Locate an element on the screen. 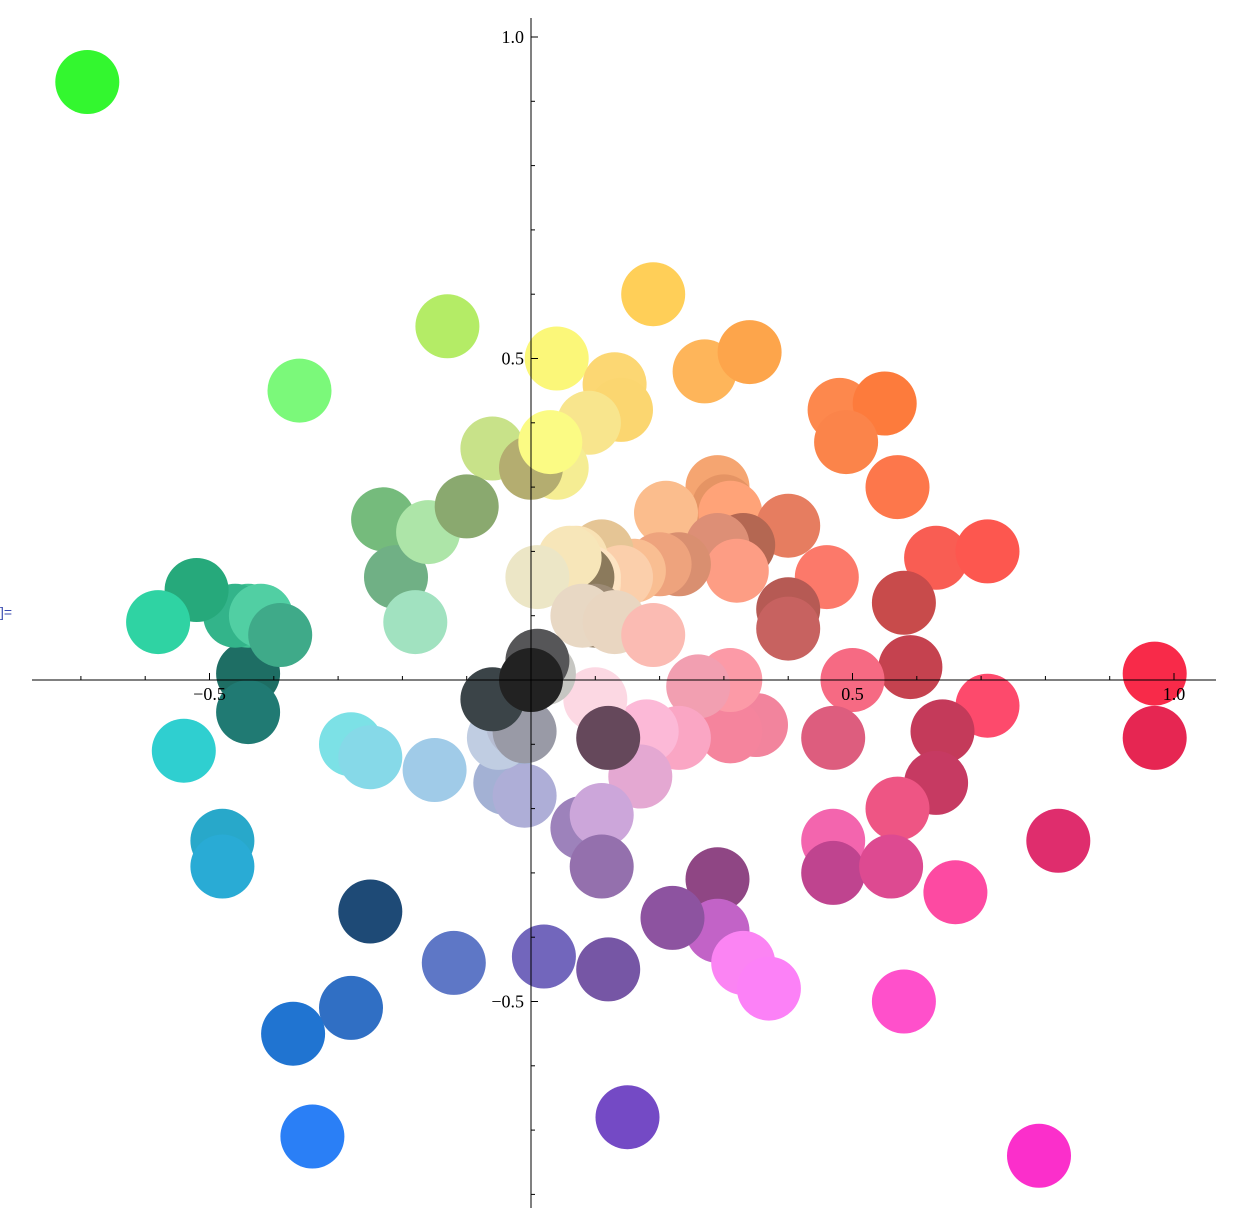 The image size is (1242, 1218). x-tick-label-1: 0.5 is located at coordinates (852, 694).